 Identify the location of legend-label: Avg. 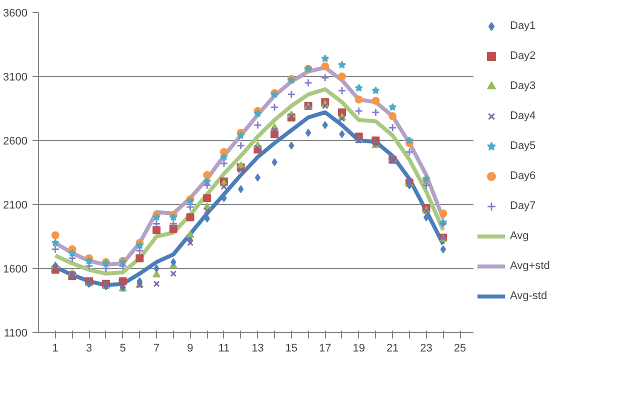
(520, 236).